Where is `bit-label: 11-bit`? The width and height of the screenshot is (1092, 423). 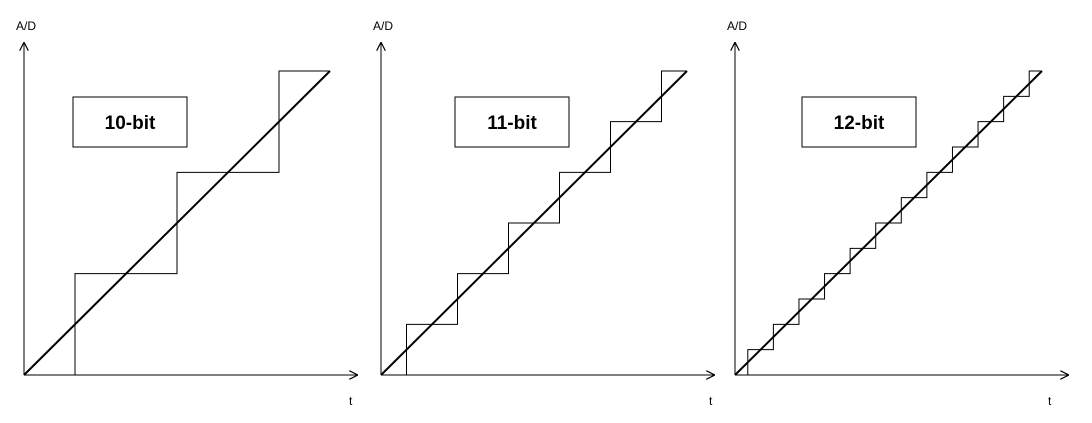
bit-label: 11-bit is located at coordinates (512, 123).